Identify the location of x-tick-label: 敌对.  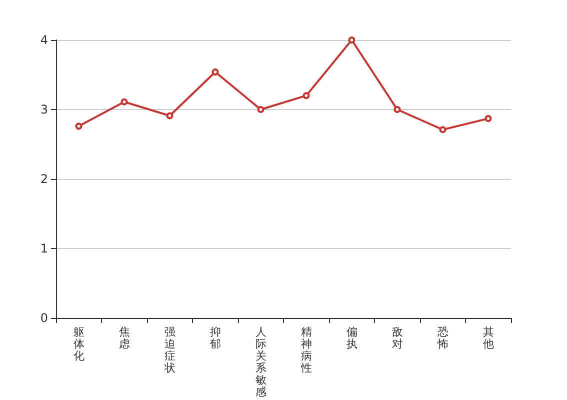
(397, 338).